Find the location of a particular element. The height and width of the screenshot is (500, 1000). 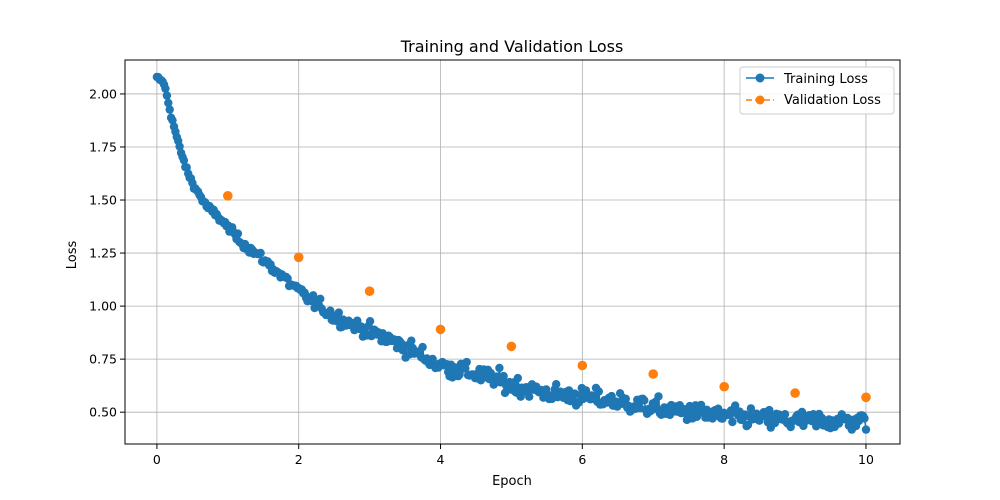

x-tick-label: 10 is located at coordinates (866, 459).